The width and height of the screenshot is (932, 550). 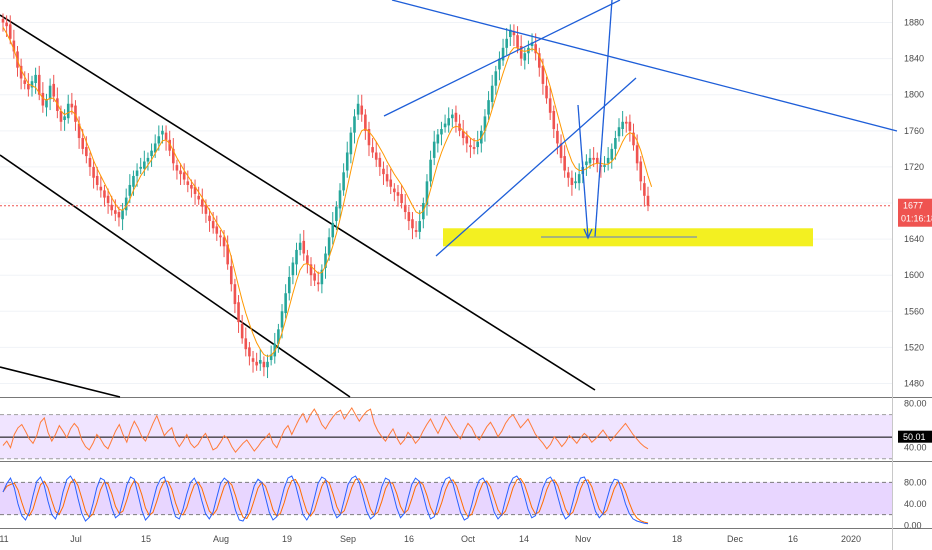 I want to click on last-price-badge: 1677 01:16:18, so click(x=915, y=212).